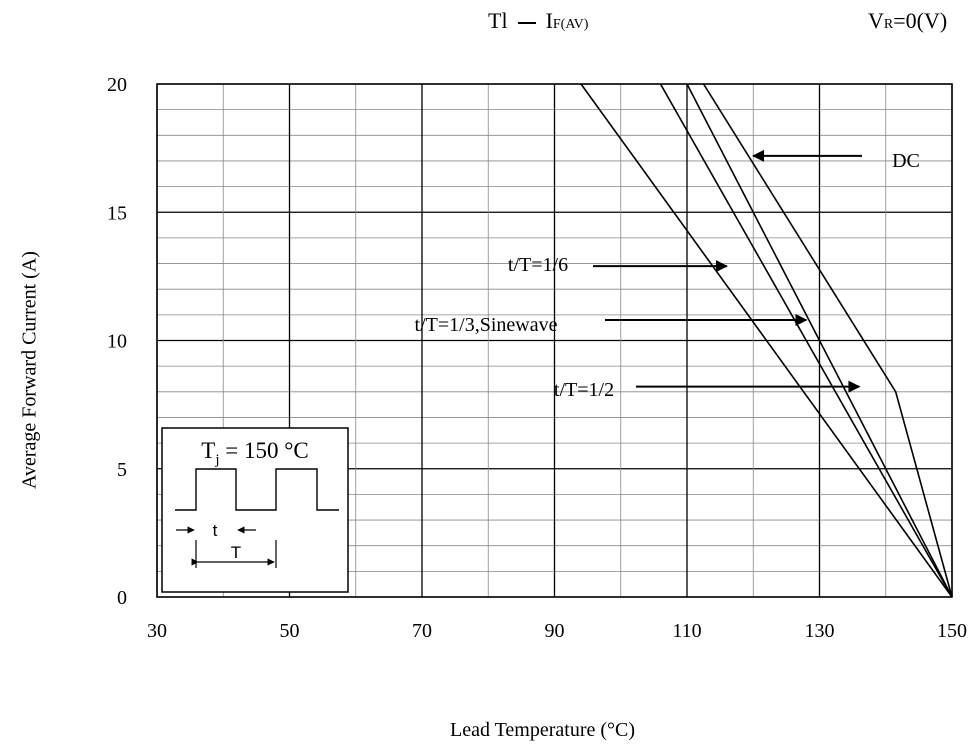 The image size is (975, 749). I want to click on x-axis-label: Lead Temperature (°C), so click(542, 730).